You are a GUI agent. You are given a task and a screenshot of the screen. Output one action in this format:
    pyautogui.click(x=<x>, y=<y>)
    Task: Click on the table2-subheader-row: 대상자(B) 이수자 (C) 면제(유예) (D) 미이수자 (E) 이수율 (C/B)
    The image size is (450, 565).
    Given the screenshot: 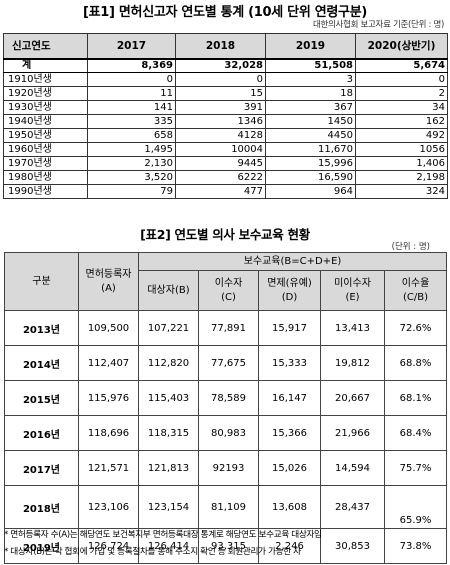 What is the action you would take?
    pyautogui.click(x=226, y=290)
    